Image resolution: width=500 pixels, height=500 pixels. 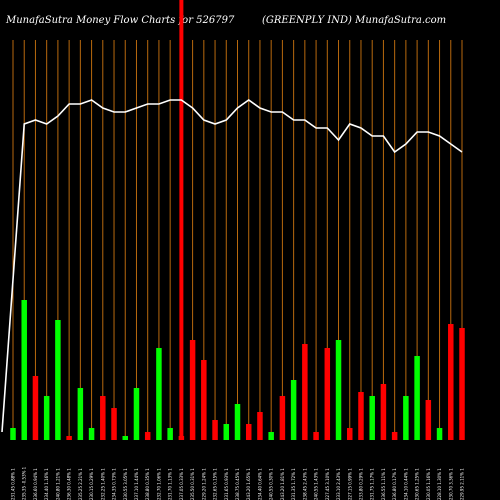 What do you see at coordinates (338, 484) in the screenshot?
I see `x-tick-label: 233.10 2.43% 1` at bounding box center [338, 484].